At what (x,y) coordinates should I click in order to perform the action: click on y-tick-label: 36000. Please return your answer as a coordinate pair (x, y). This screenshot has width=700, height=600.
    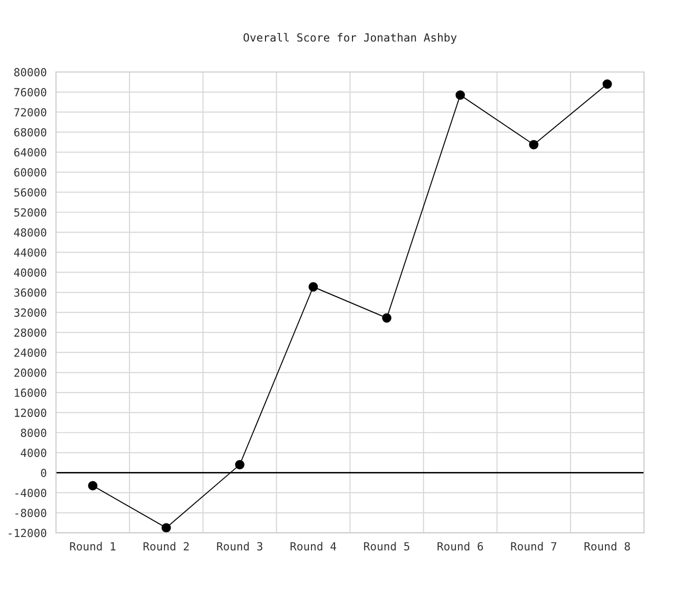
    Looking at the image, I should click on (30, 292).